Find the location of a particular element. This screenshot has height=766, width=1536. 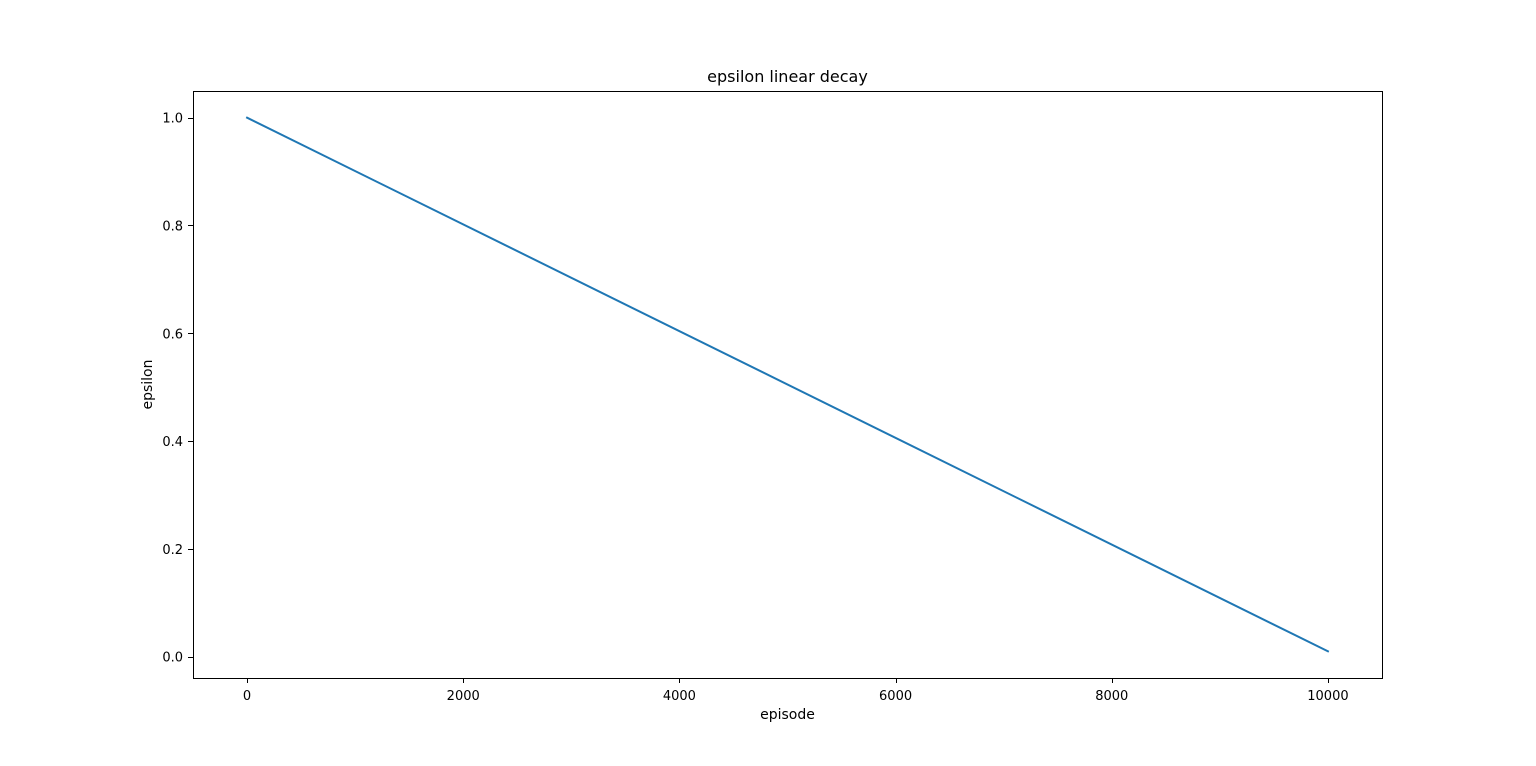

x-axis-ticks: 0 2000 4000 6000 8000 10000 is located at coordinates (796, 691).